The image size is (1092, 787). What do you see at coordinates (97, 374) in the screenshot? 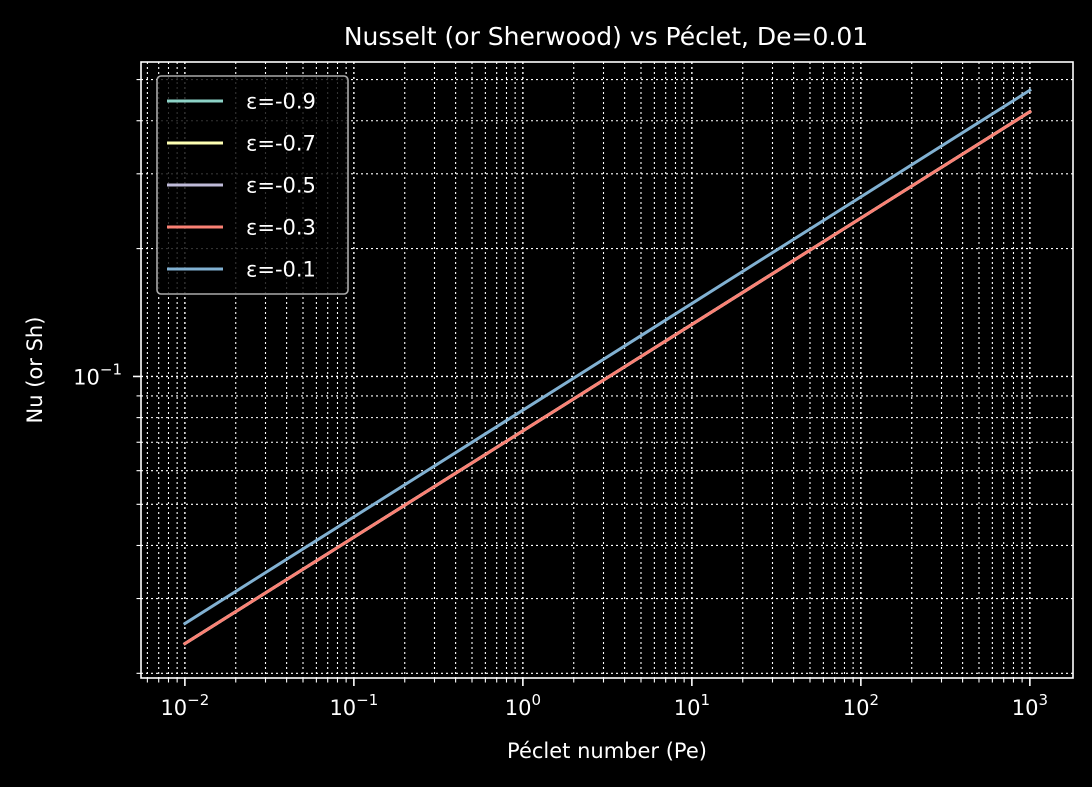
I see `y-tick-label: 10−1` at bounding box center [97, 374].